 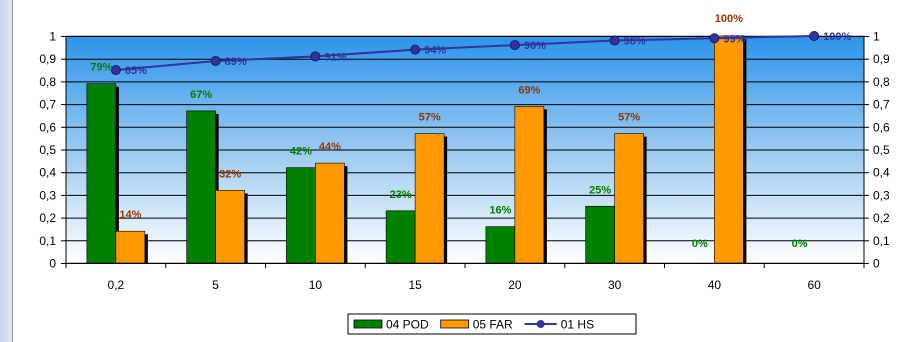 What do you see at coordinates (600, 190) in the screenshot?
I see `pod-data-label: 25%` at bounding box center [600, 190].